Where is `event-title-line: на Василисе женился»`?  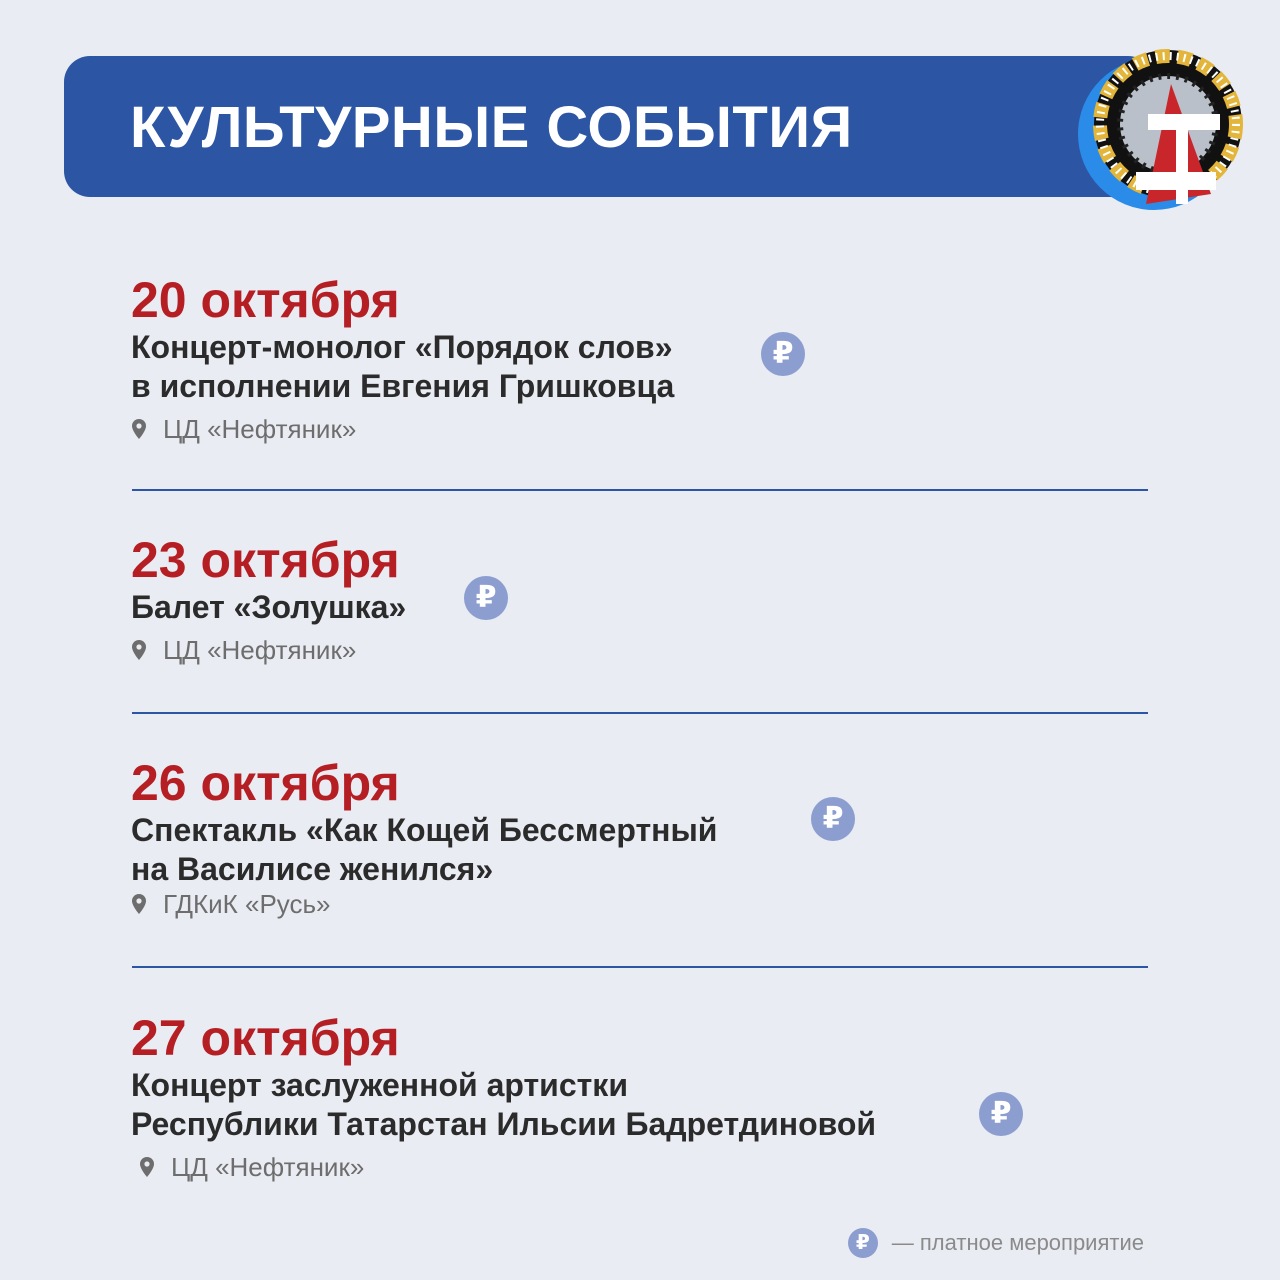 event-title-line: на Василисе женился» is located at coordinates (312, 869).